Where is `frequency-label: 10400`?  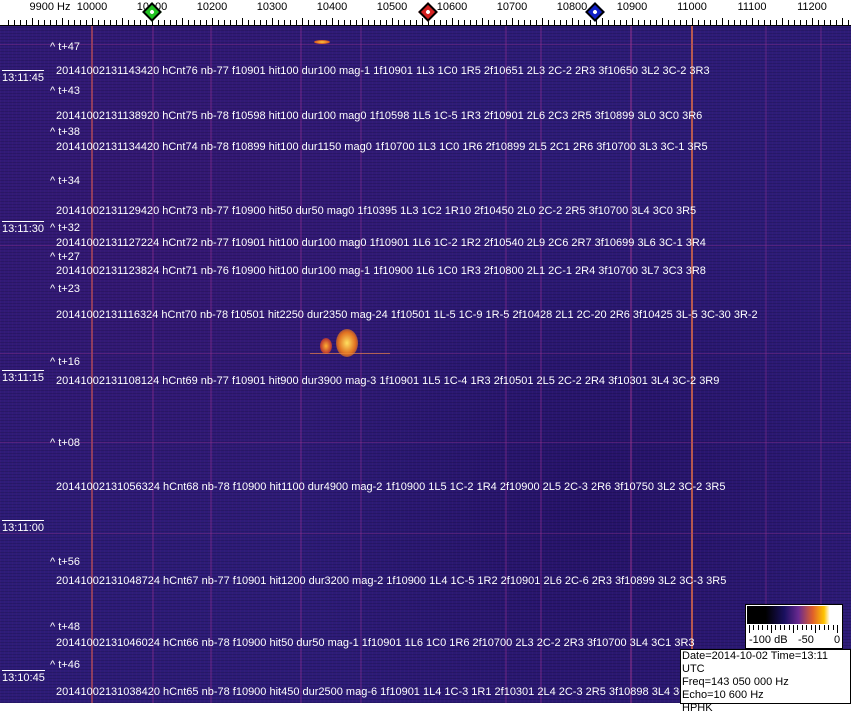
frequency-label: 10400 is located at coordinates (332, 7).